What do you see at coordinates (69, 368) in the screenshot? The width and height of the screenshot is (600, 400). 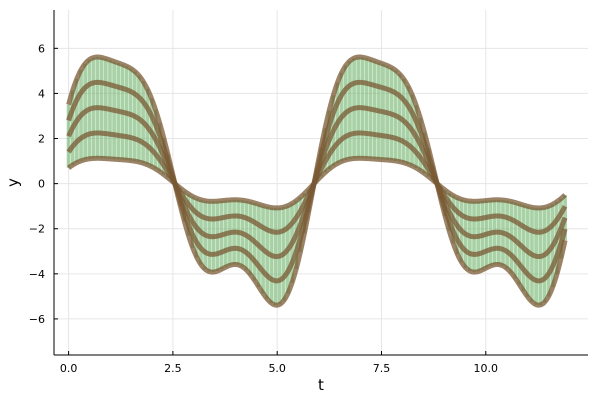 I see `x-tick-label-0: 0.0` at bounding box center [69, 368].